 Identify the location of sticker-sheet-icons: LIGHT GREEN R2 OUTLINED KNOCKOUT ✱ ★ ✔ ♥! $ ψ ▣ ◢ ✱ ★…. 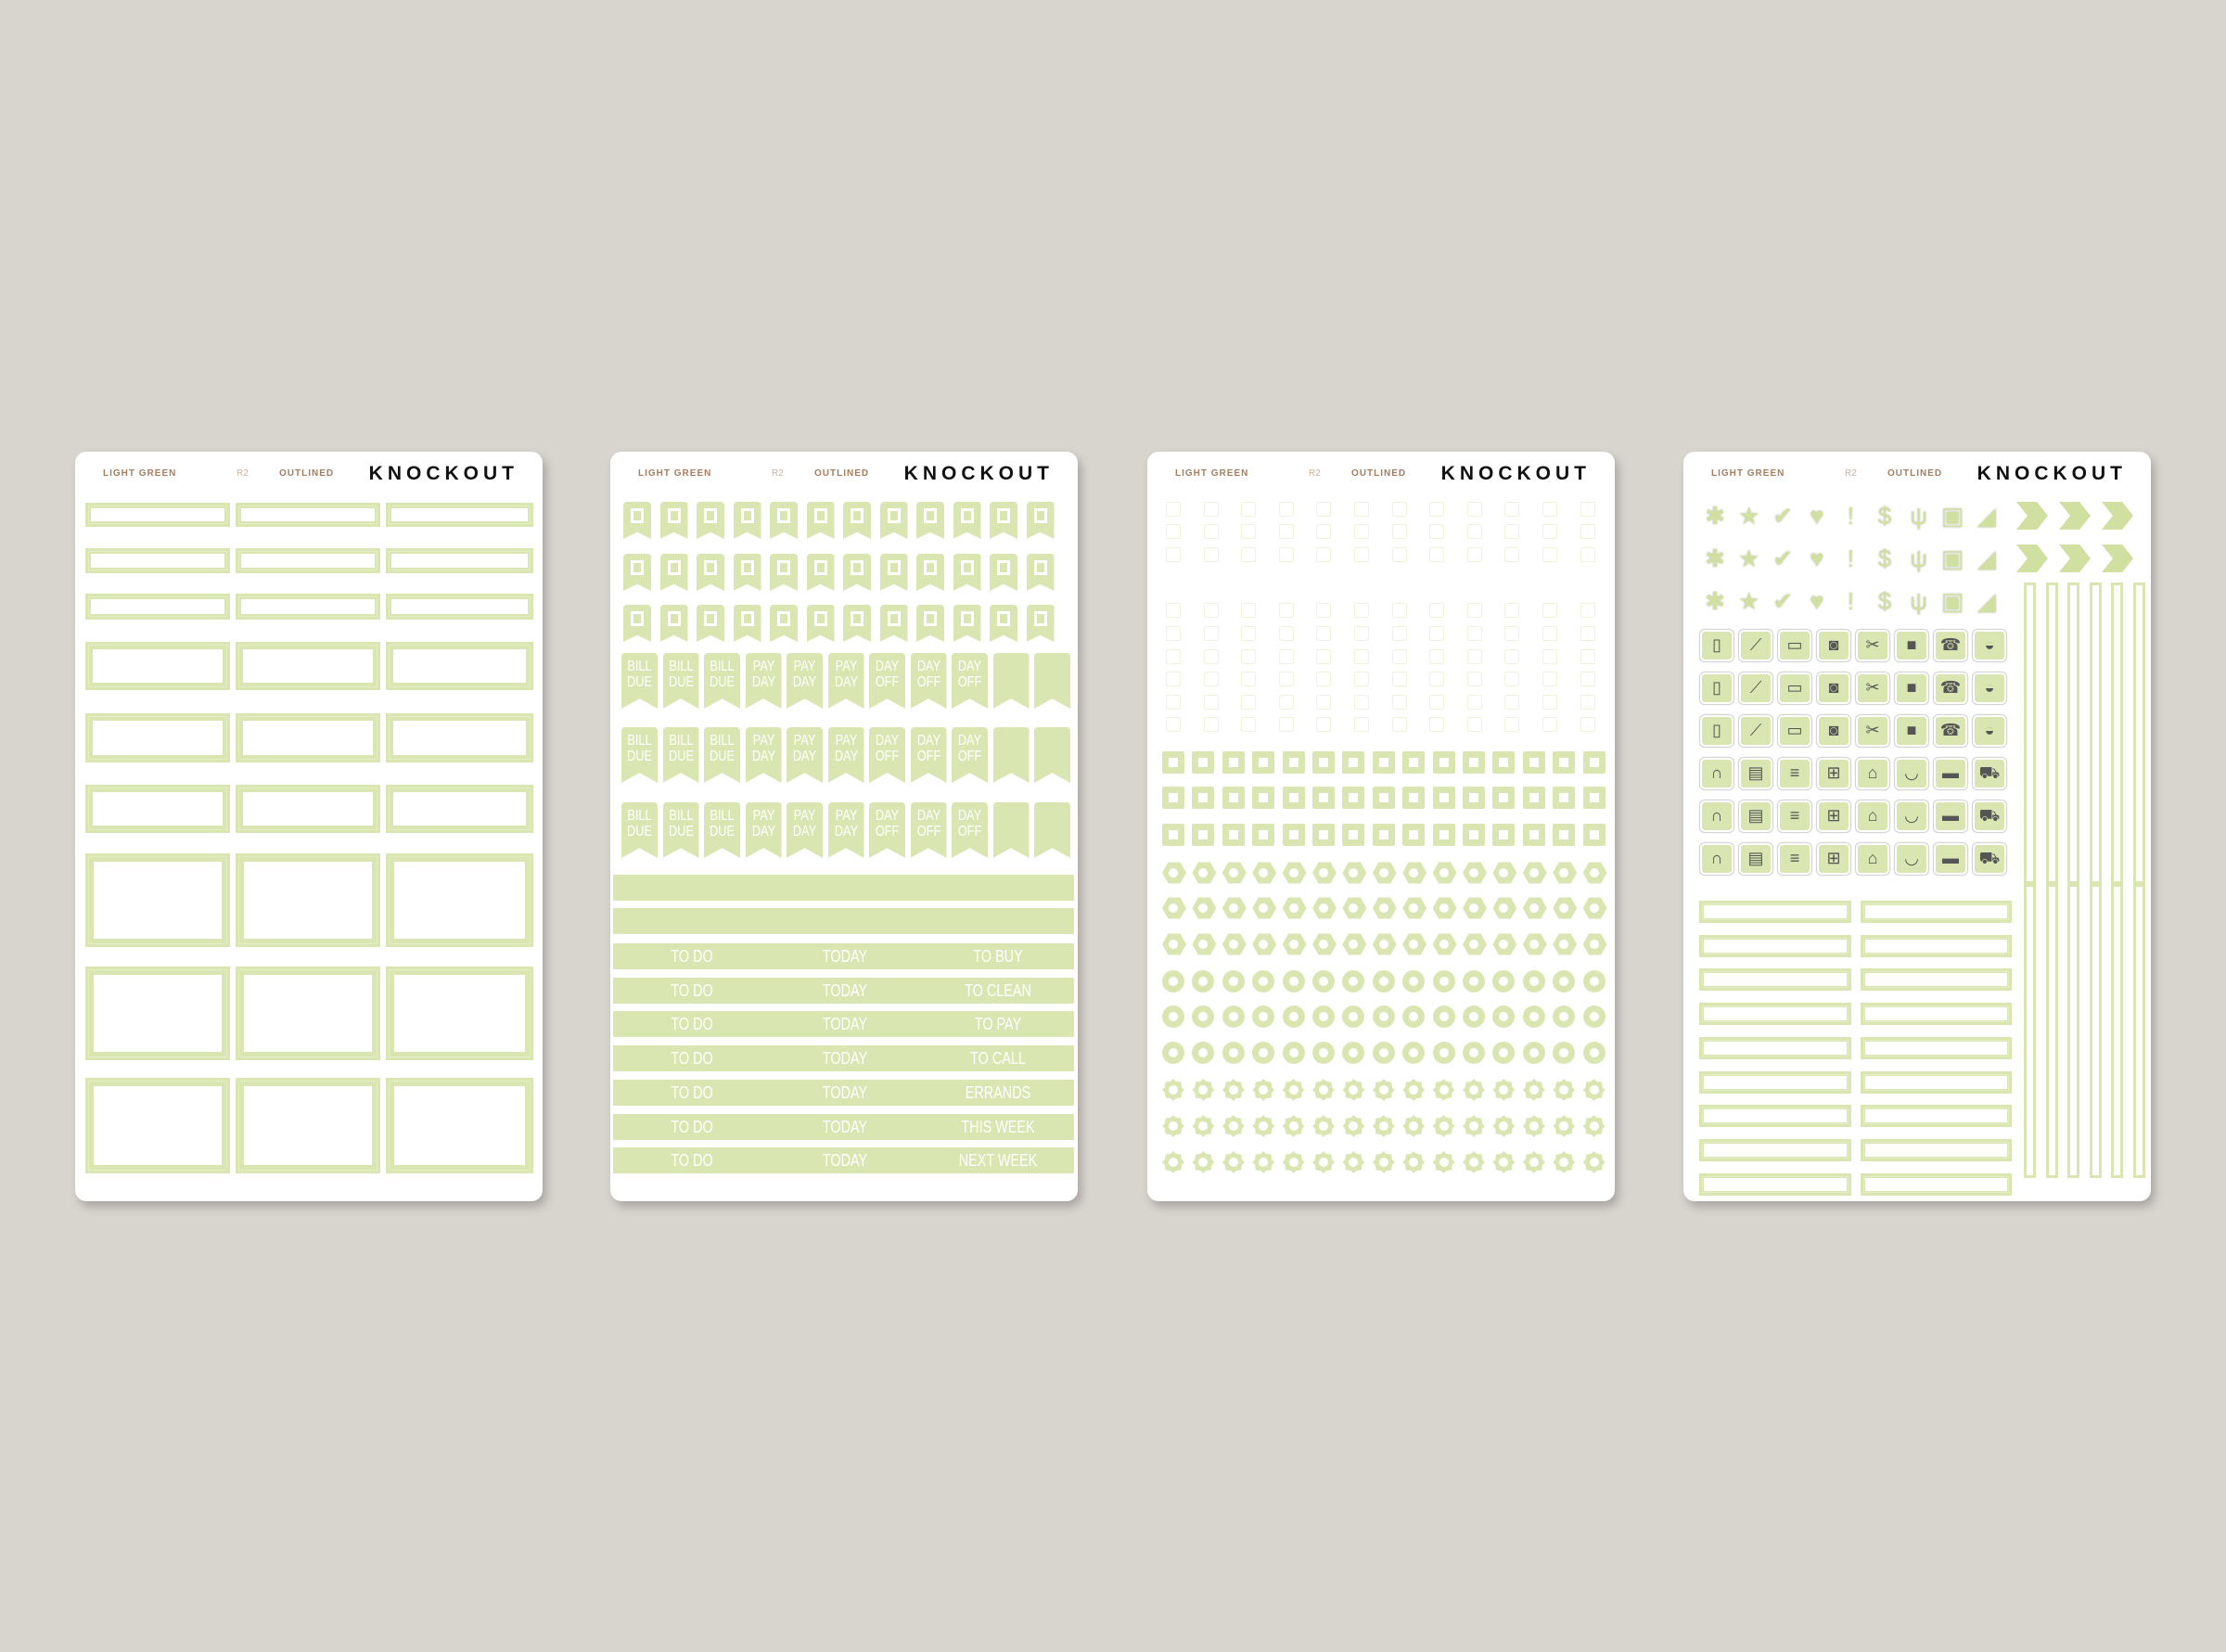
(1917, 826).